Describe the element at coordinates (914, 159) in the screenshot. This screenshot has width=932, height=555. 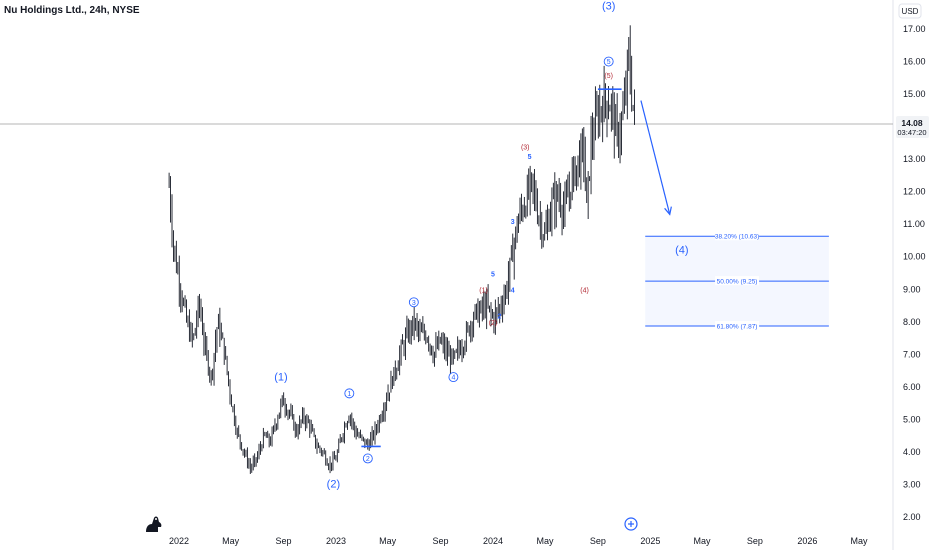
I see `y-tick-label: 13.00` at that location.